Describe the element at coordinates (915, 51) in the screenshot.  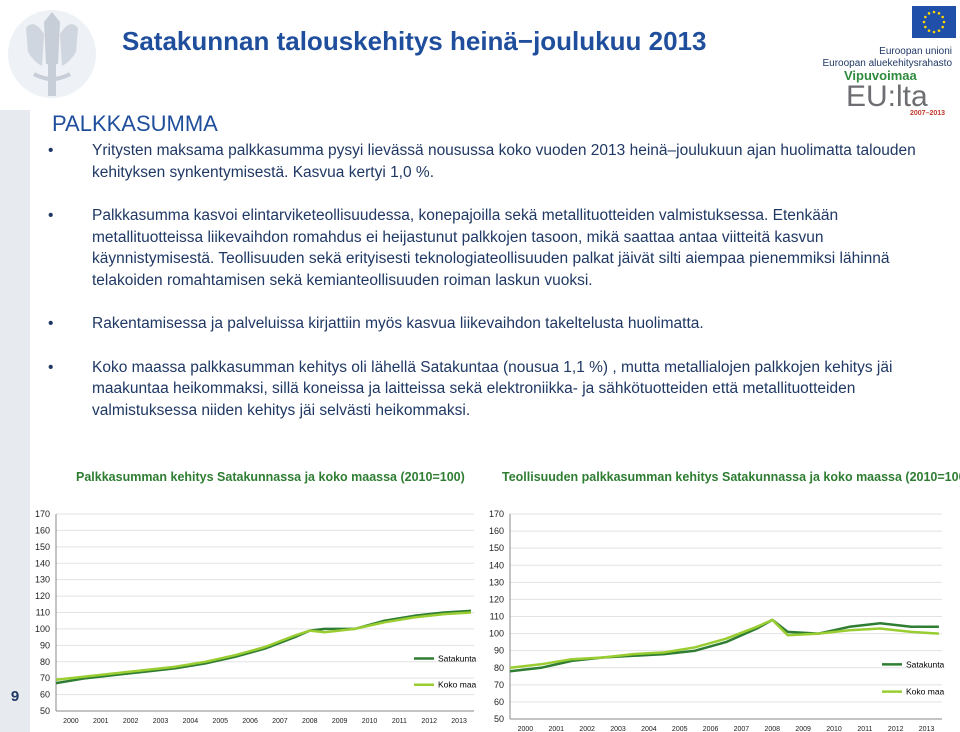
I see `eu-union-text: Euroopan unioni` at that location.